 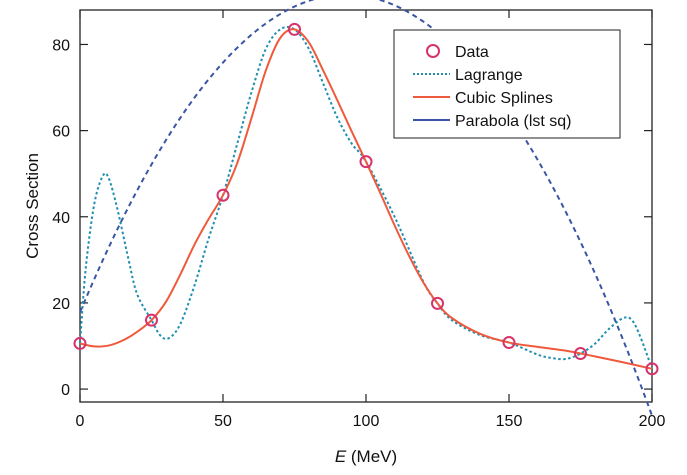 I want to click on y-tick-label: 40, so click(x=61, y=218).